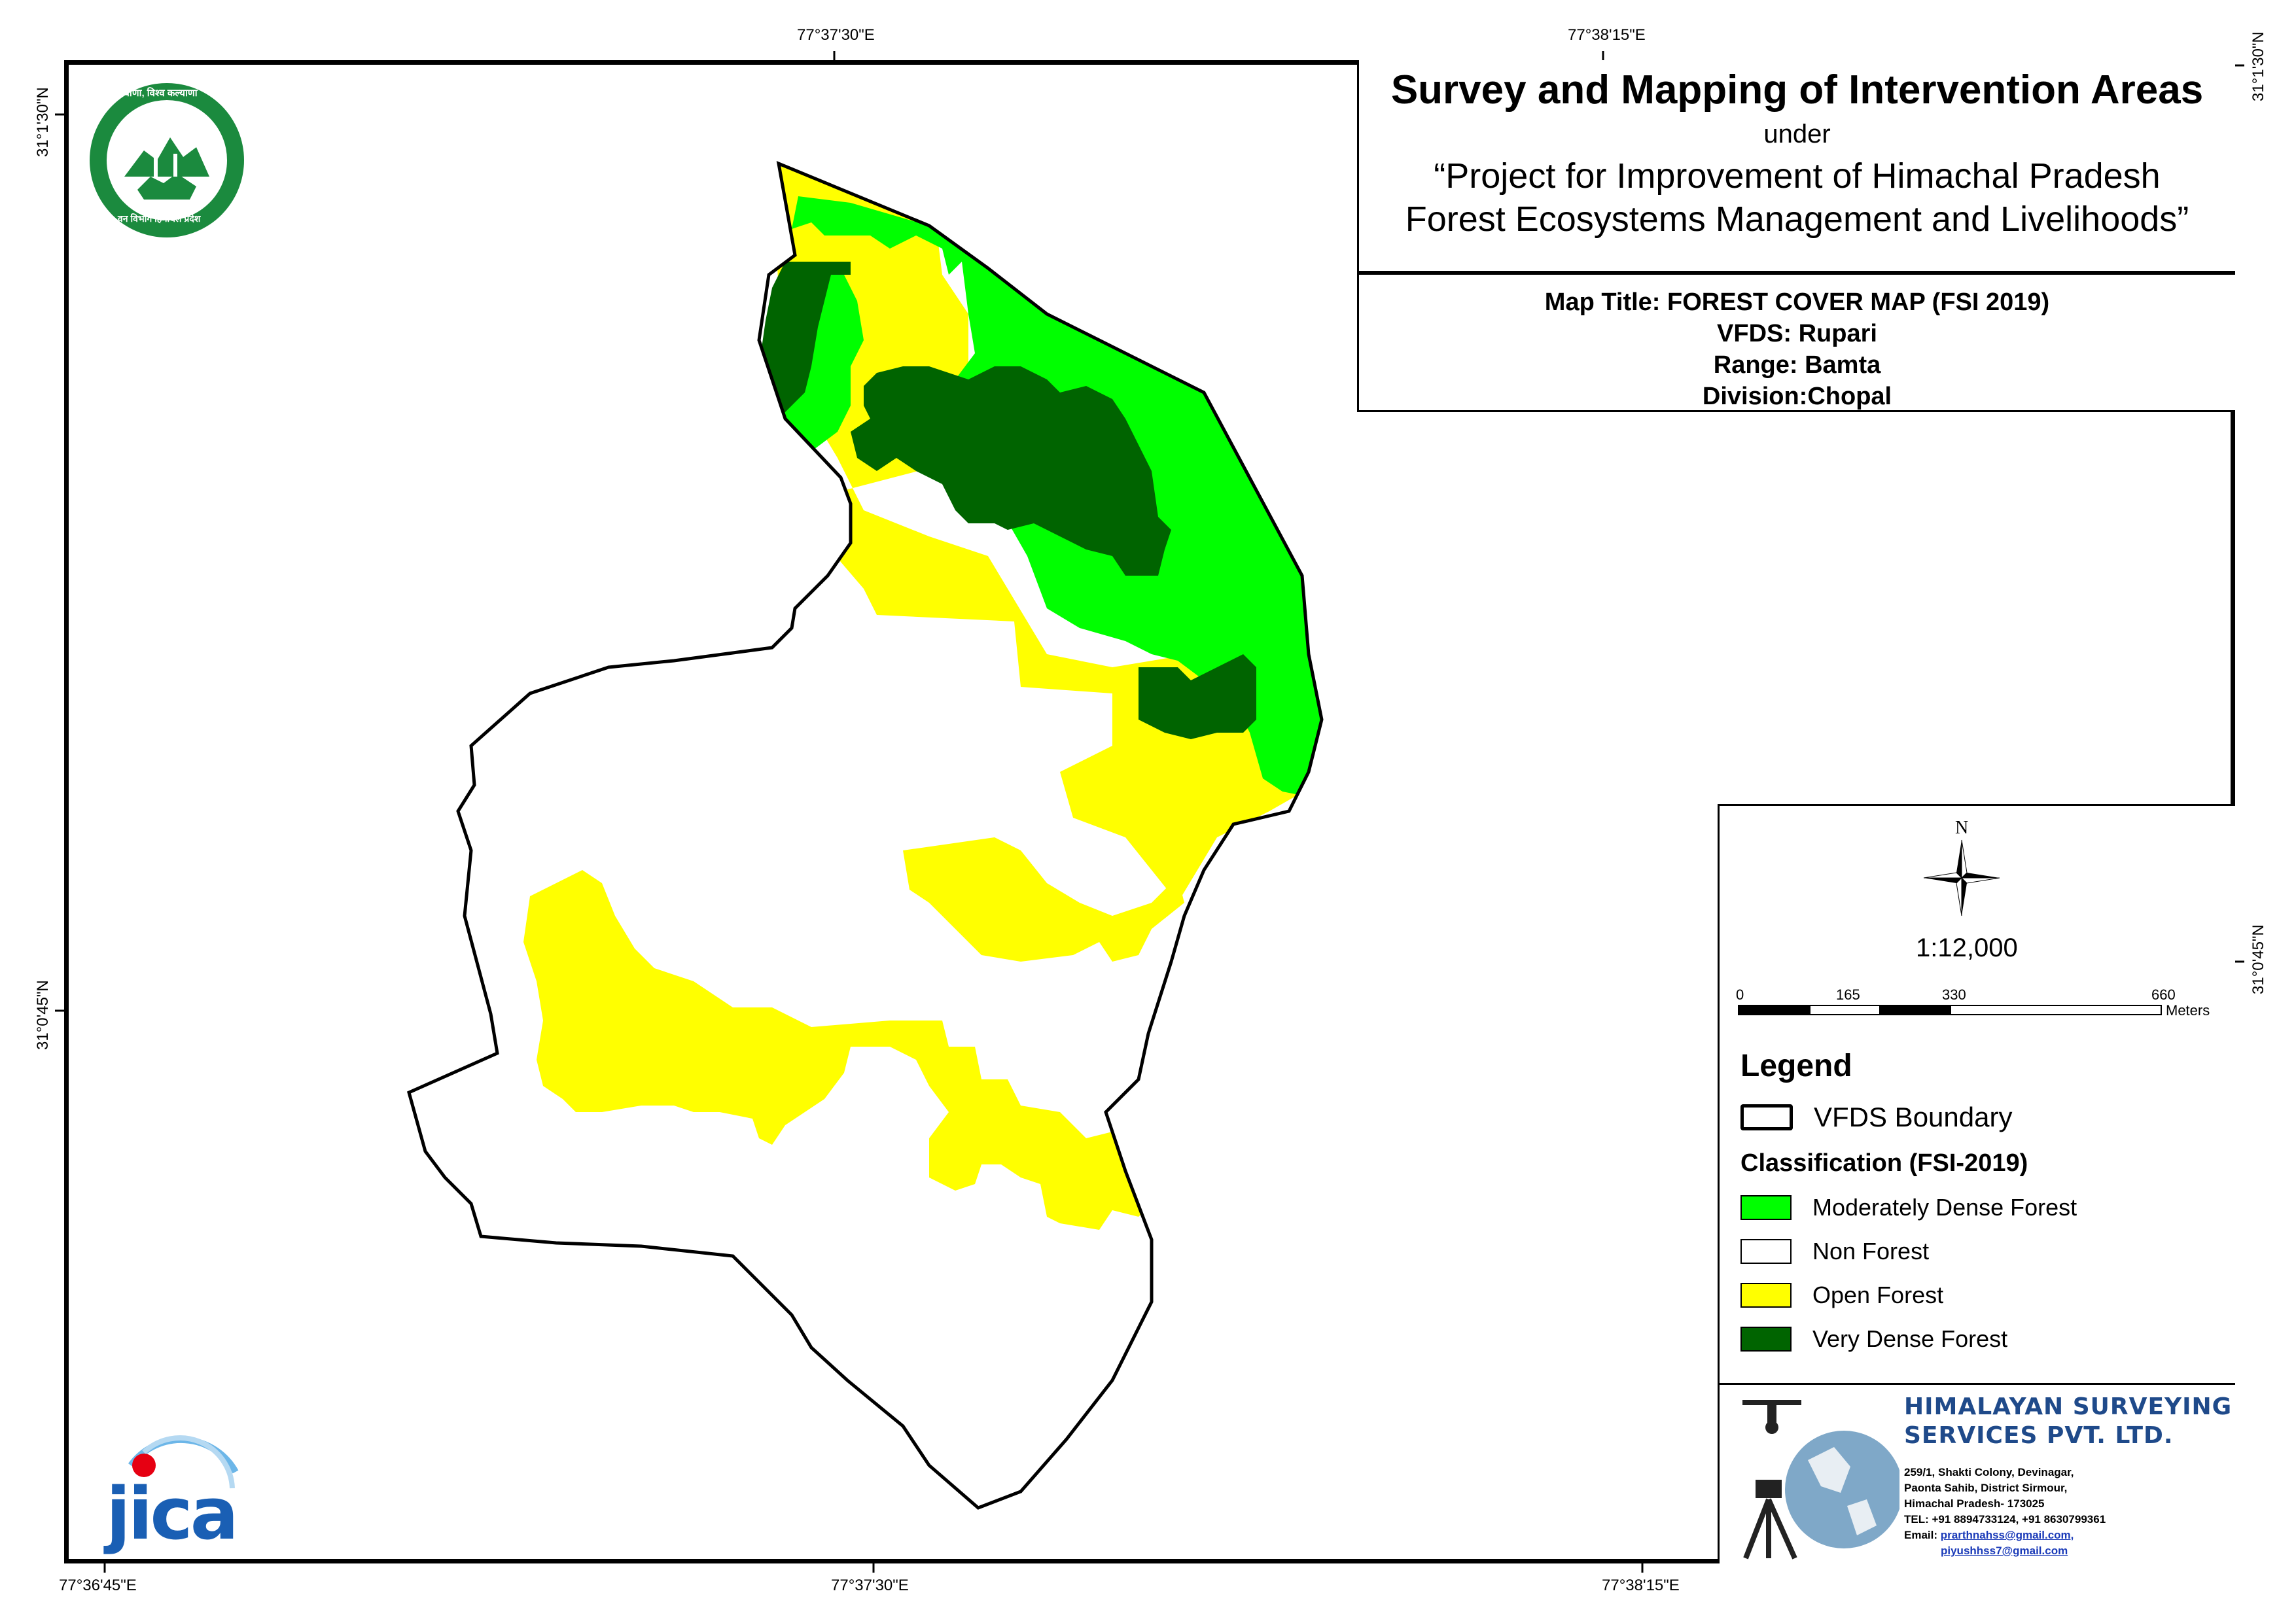  What do you see at coordinates (1740, 995) in the screenshot?
I see `scale-tick-0: 0` at bounding box center [1740, 995].